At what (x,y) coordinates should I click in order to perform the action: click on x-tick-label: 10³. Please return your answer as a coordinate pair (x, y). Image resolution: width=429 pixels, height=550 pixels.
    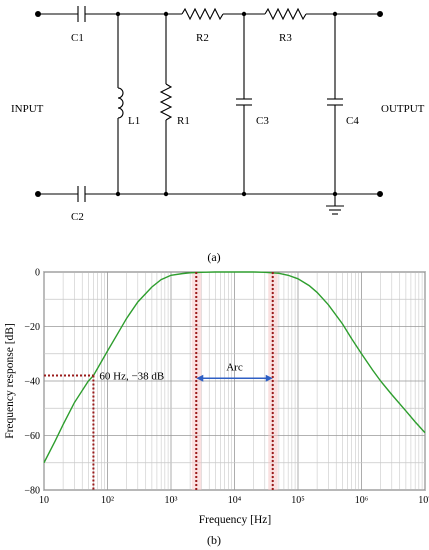
    Looking at the image, I should click on (171, 500).